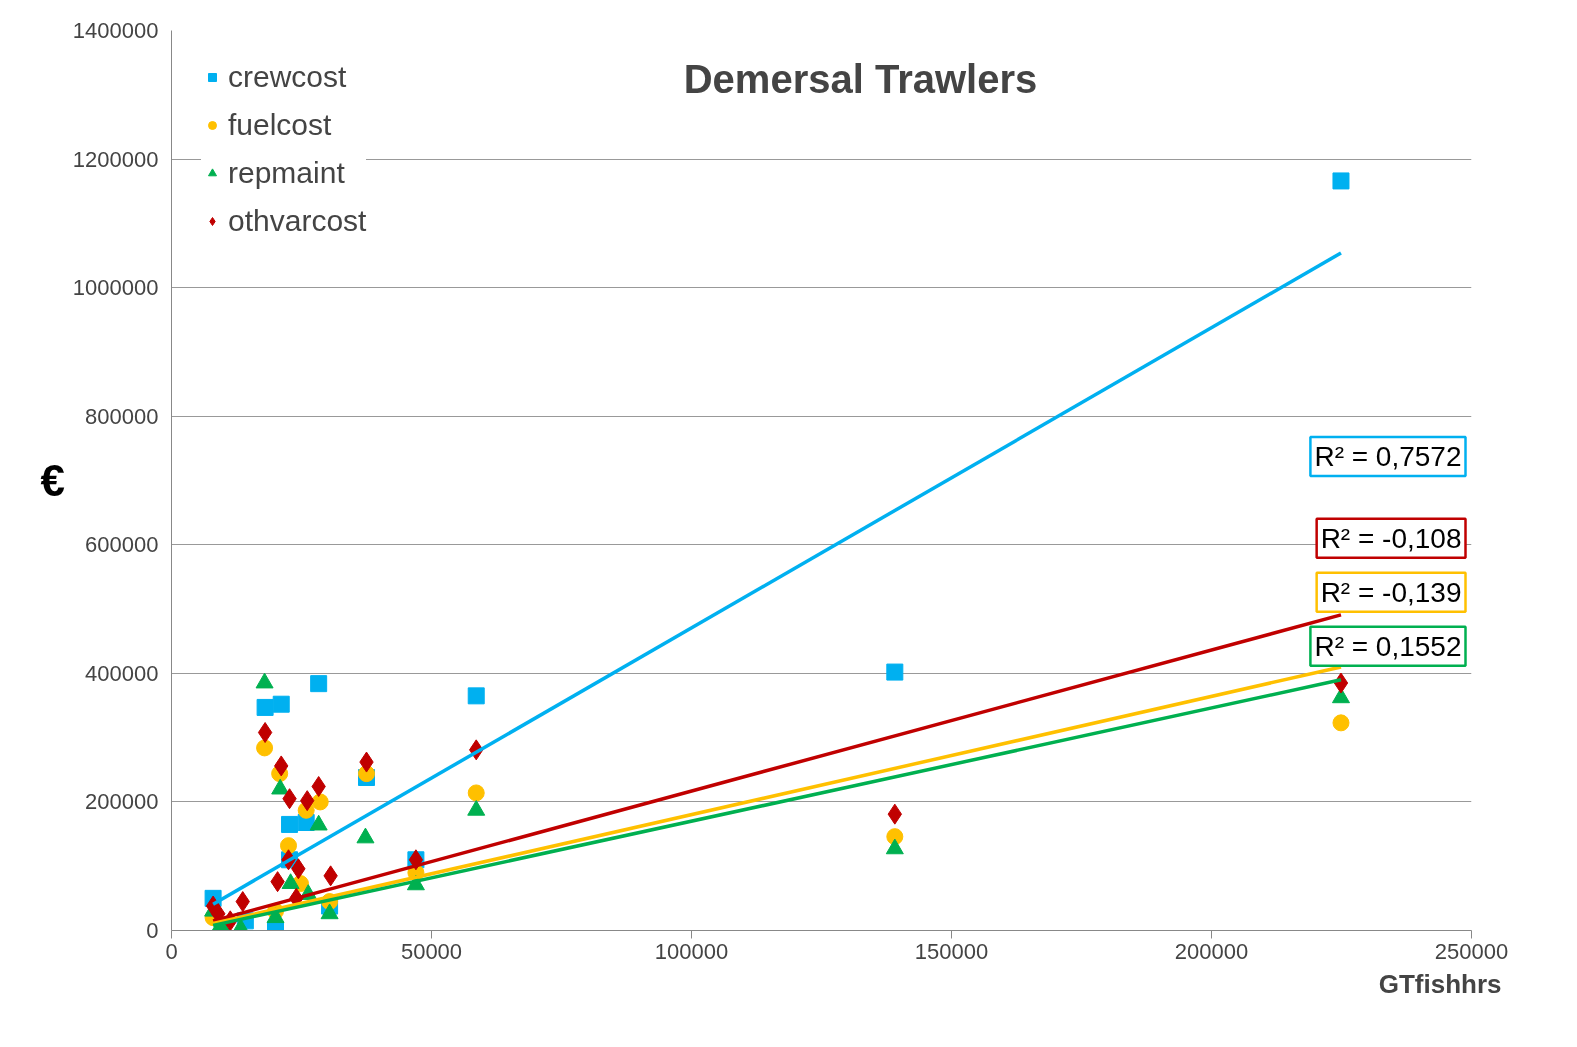 This screenshot has height=1047, width=1577. I want to click on x-tick-label: 50000, so click(431, 951).